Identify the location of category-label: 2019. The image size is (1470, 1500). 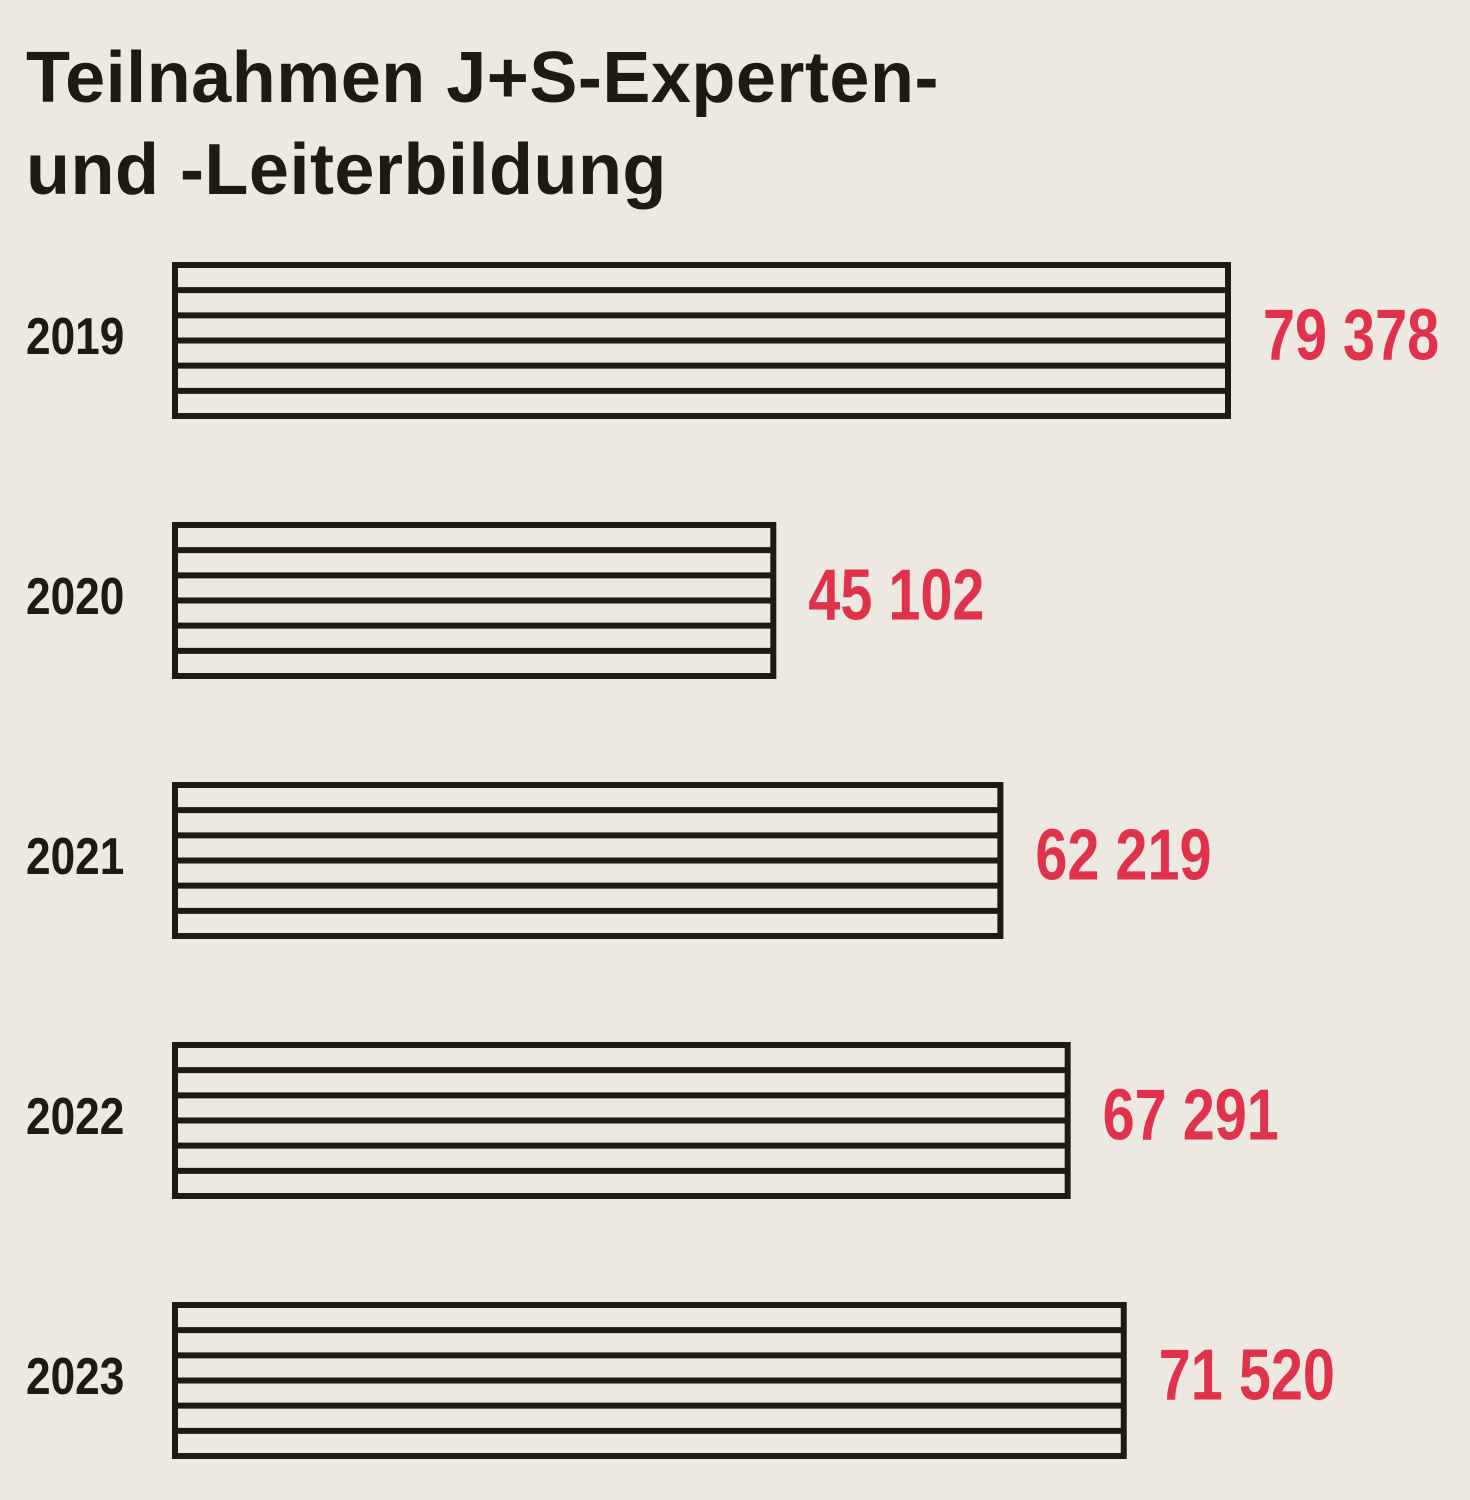
(75, 337).